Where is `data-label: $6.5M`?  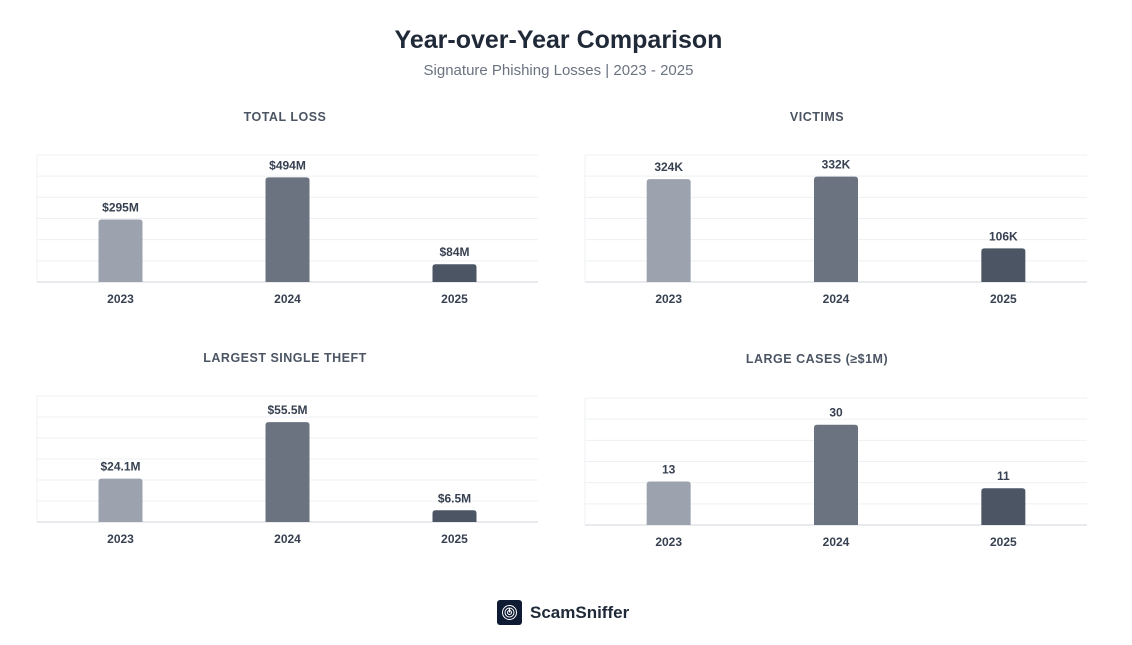
data-label: $6.5M is located at coordinates (454, 498).